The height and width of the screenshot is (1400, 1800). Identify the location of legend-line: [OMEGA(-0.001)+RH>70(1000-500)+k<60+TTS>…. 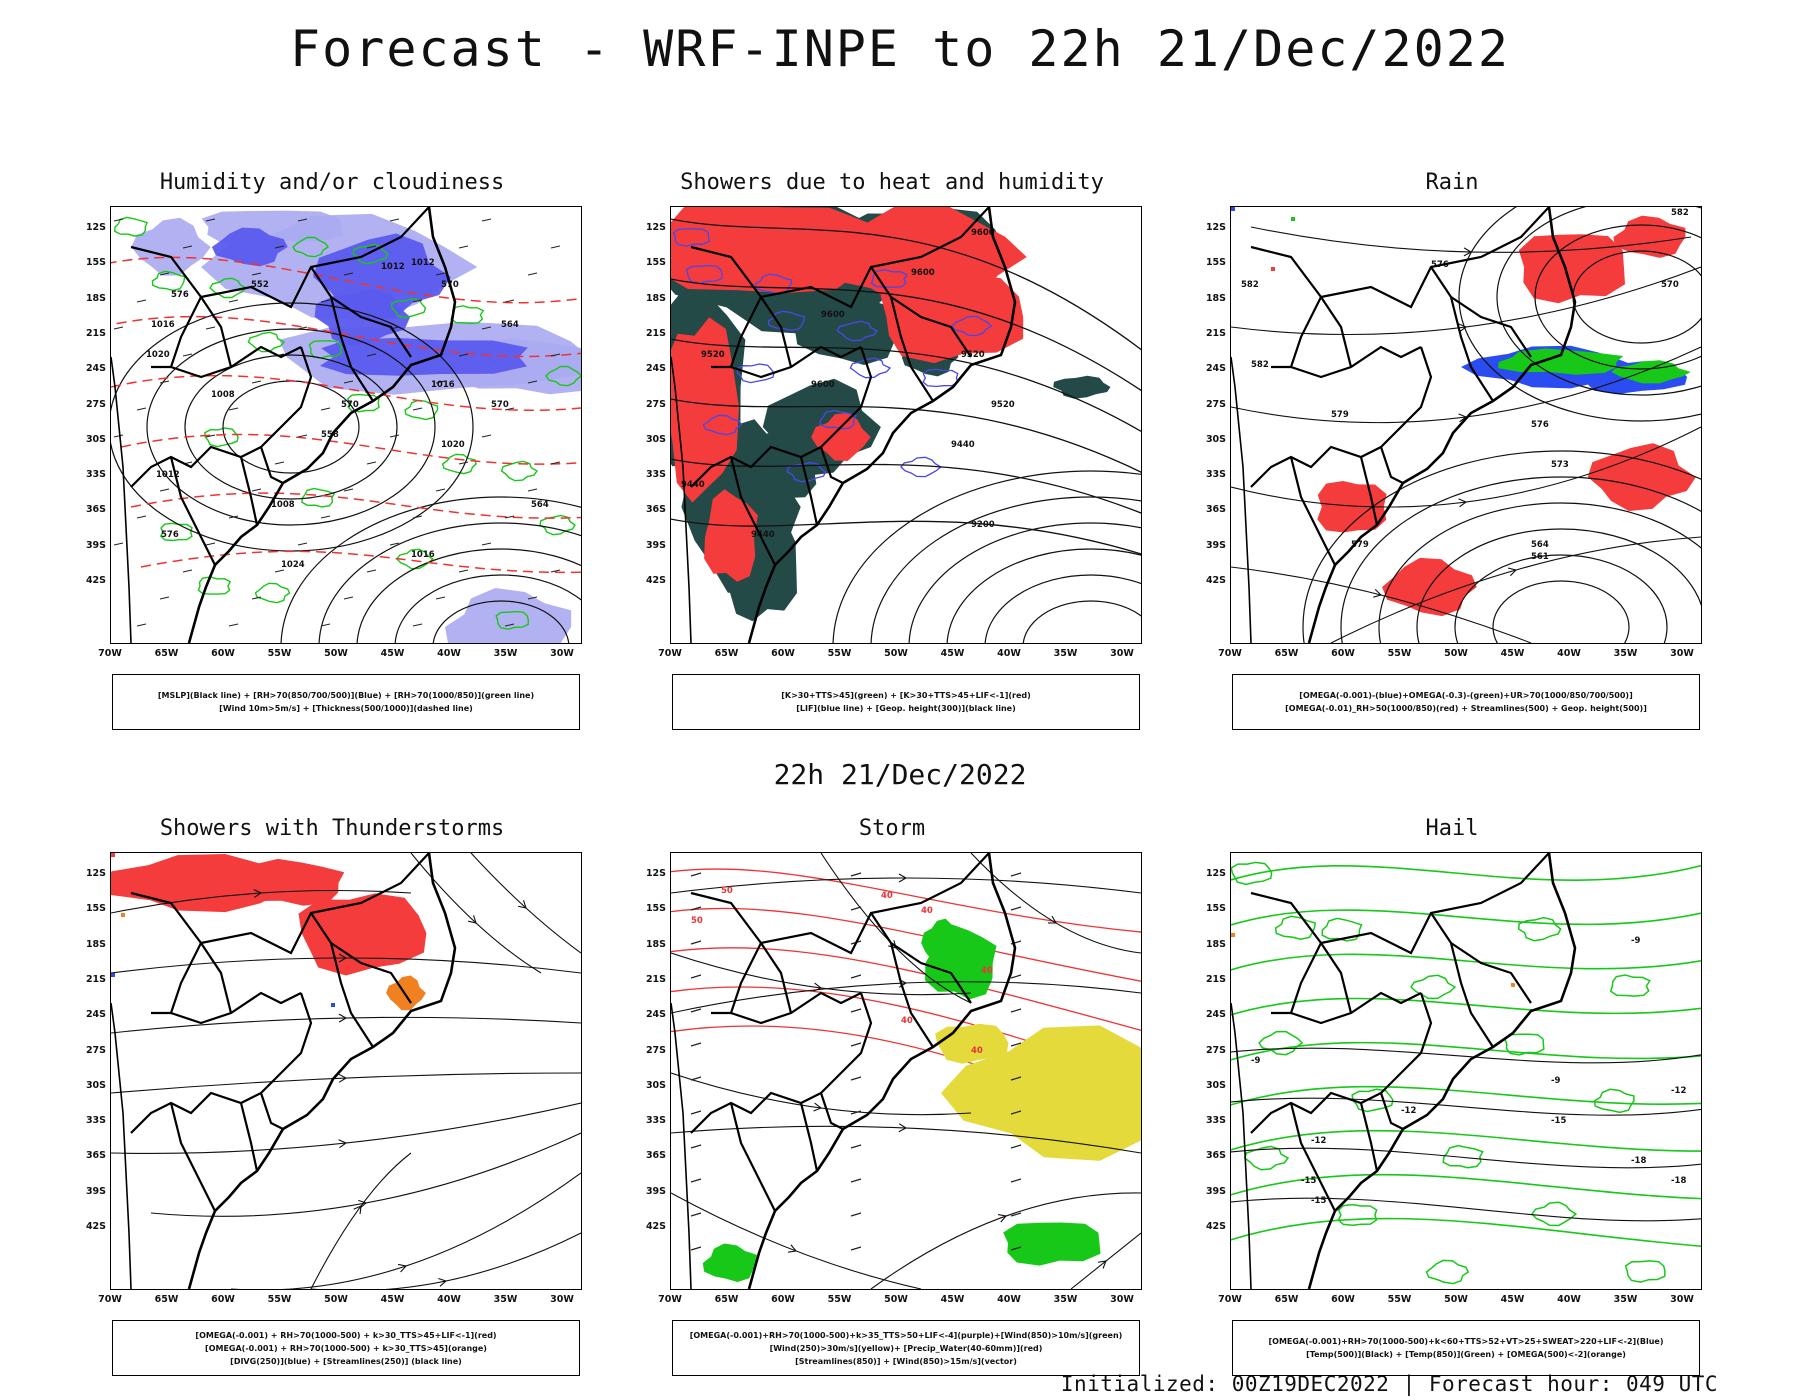
(1466, 1341).